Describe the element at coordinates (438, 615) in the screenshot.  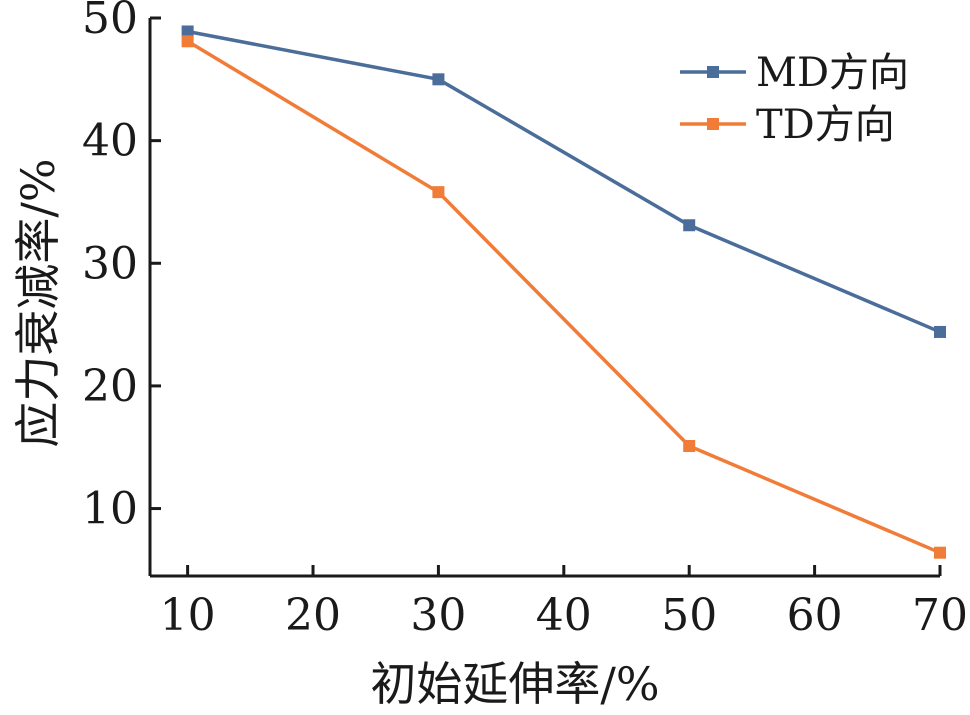
I see `x-tick-label: 30` at that location.